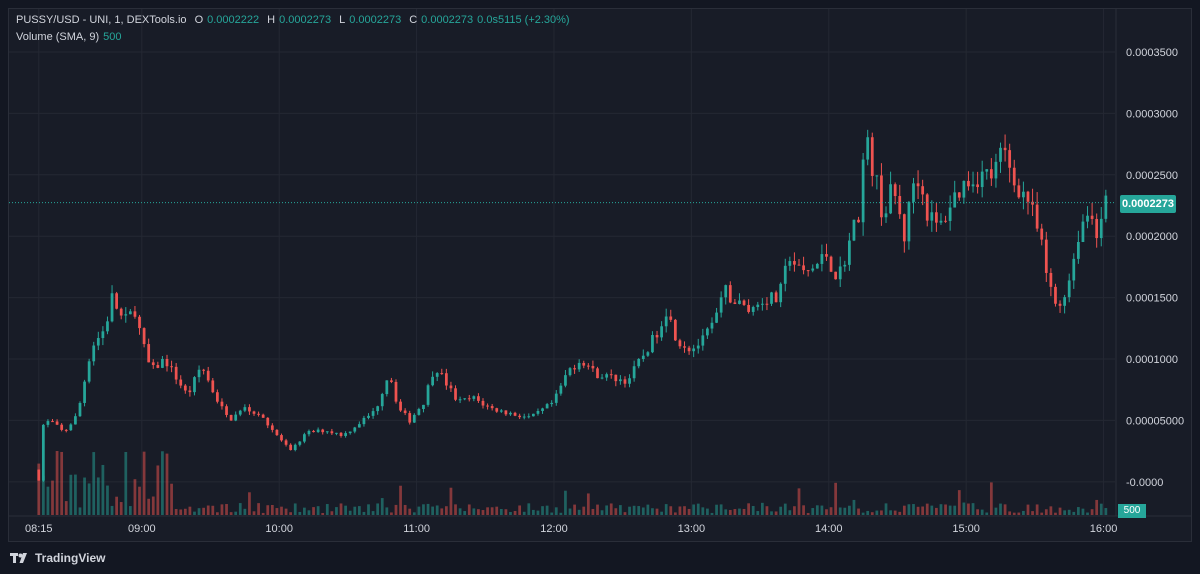 The height and width of the screenshot is (574, 1200). I want to click on y-tick-label: 0.00005000, so click(1155, 421).